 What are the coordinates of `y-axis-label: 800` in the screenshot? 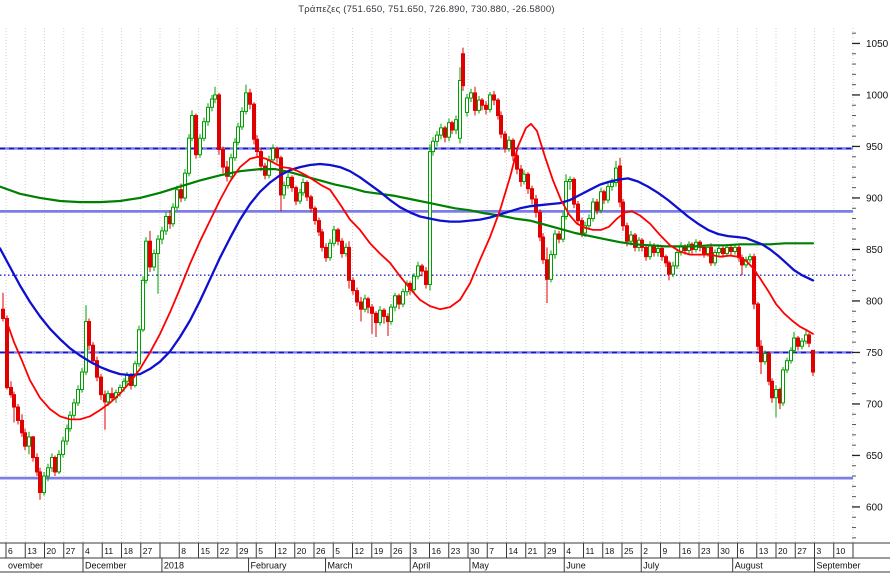 It's located at (874, 301).